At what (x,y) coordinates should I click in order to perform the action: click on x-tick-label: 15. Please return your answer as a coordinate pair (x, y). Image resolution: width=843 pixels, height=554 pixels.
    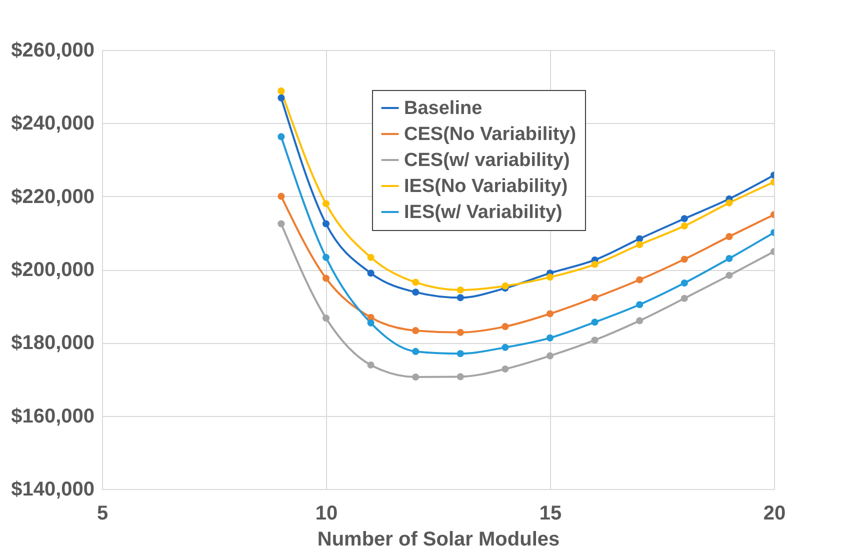
    Looking at the image, I should click on (550, 513).